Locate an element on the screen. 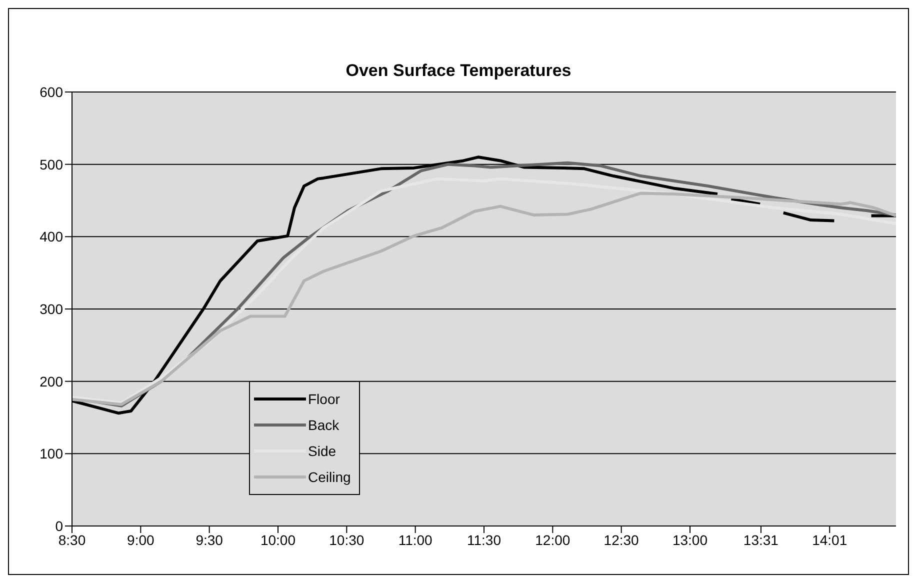  x-tick-label: 12:00 is located at coordinates (552, 540).